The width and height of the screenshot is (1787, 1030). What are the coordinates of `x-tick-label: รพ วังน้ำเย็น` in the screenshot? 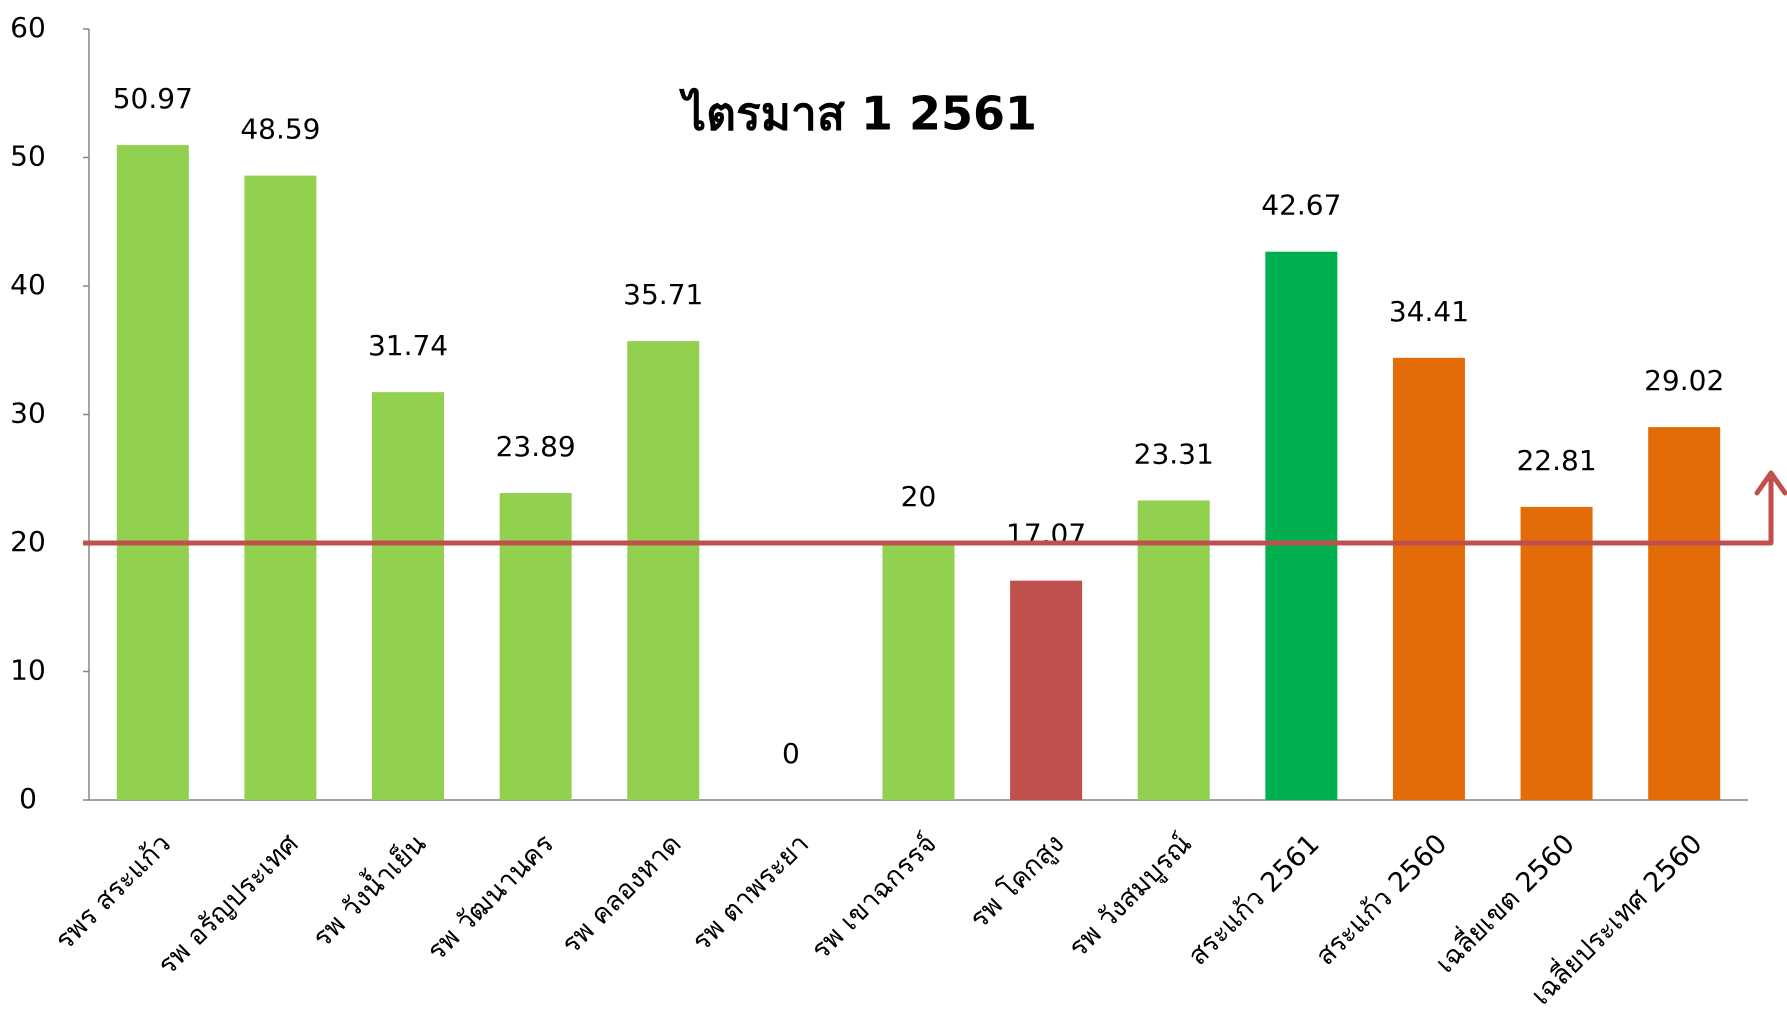 It's located at (367, 889).